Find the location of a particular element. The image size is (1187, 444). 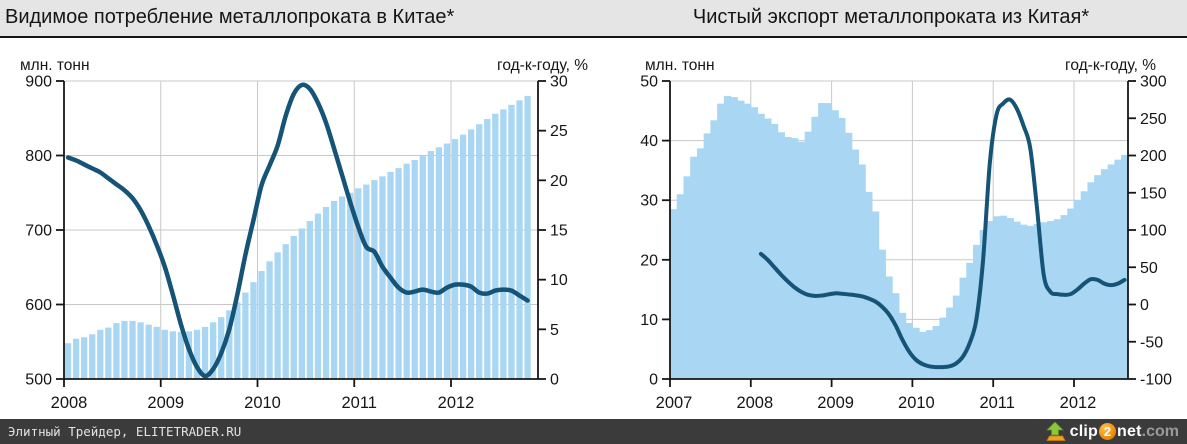

svg-text: -100 is located at coordinates (1156, 380).